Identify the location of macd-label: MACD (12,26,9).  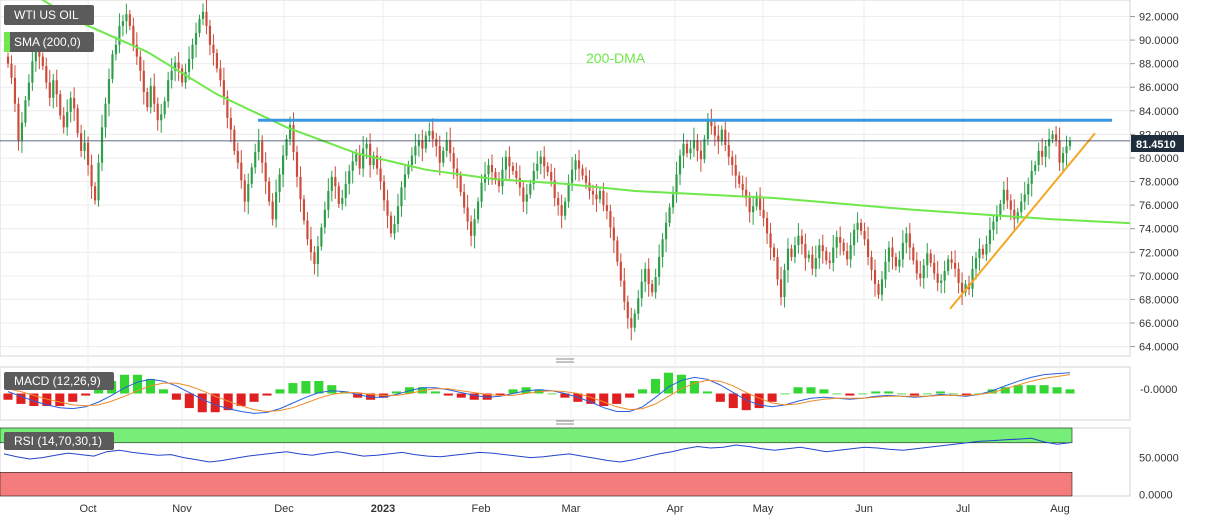
(57, 381).